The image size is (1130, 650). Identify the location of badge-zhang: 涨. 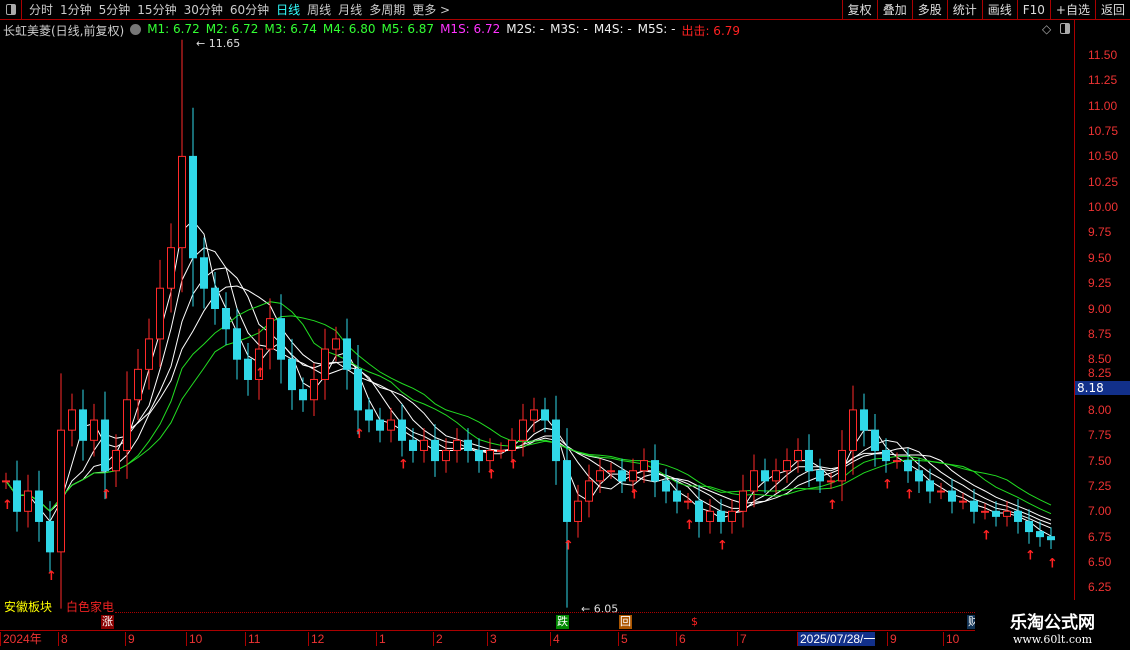
(107, 622).